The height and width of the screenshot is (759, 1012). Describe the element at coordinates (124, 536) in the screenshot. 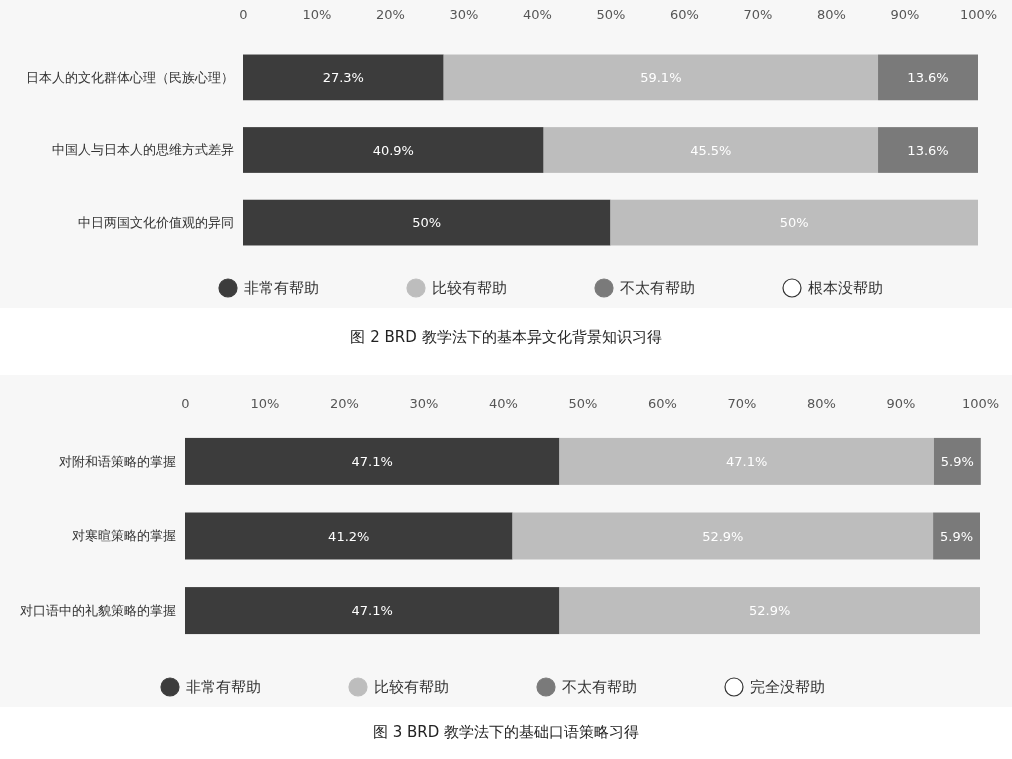

I see `y-tick-label: 对寒暄策略的掌握` at that location.